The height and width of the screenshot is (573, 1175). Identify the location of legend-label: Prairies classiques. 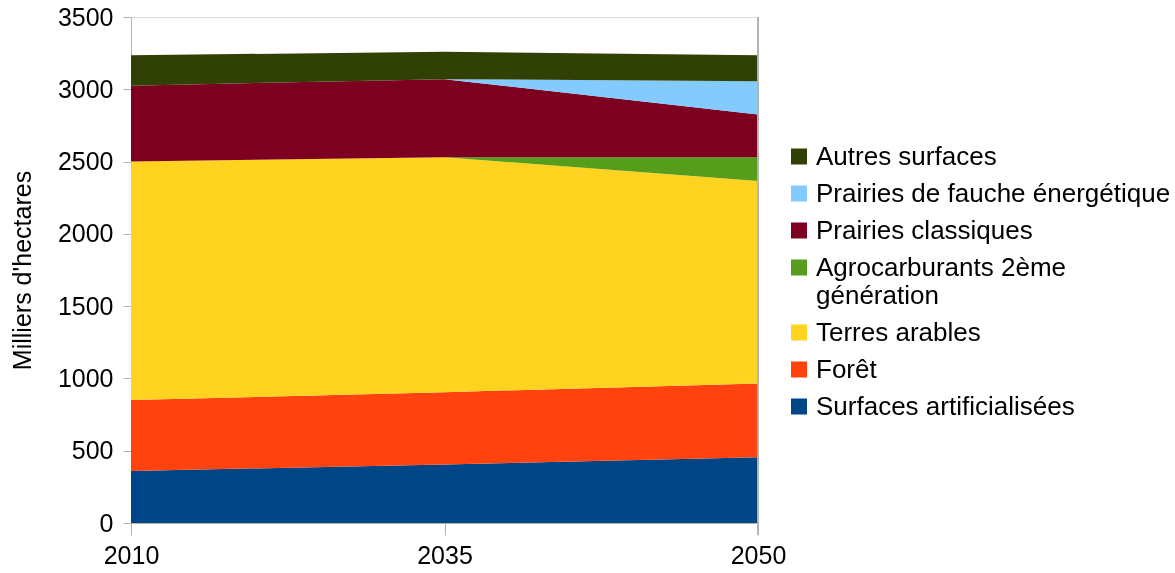
(924, 229).